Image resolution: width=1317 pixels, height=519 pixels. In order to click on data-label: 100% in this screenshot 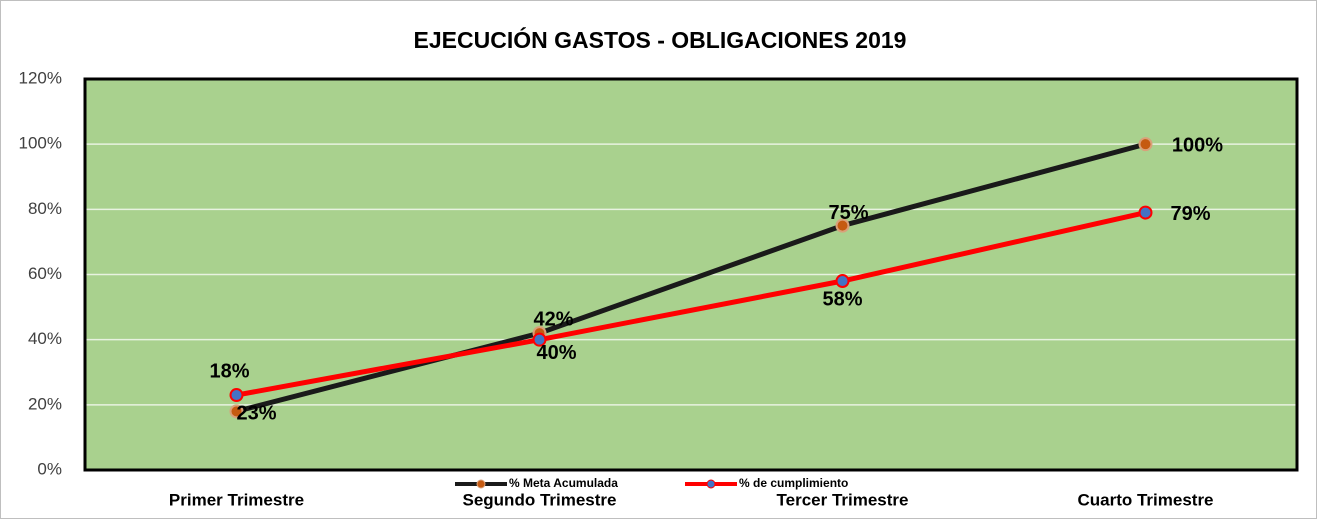, I will do `click(1197, 145)`.